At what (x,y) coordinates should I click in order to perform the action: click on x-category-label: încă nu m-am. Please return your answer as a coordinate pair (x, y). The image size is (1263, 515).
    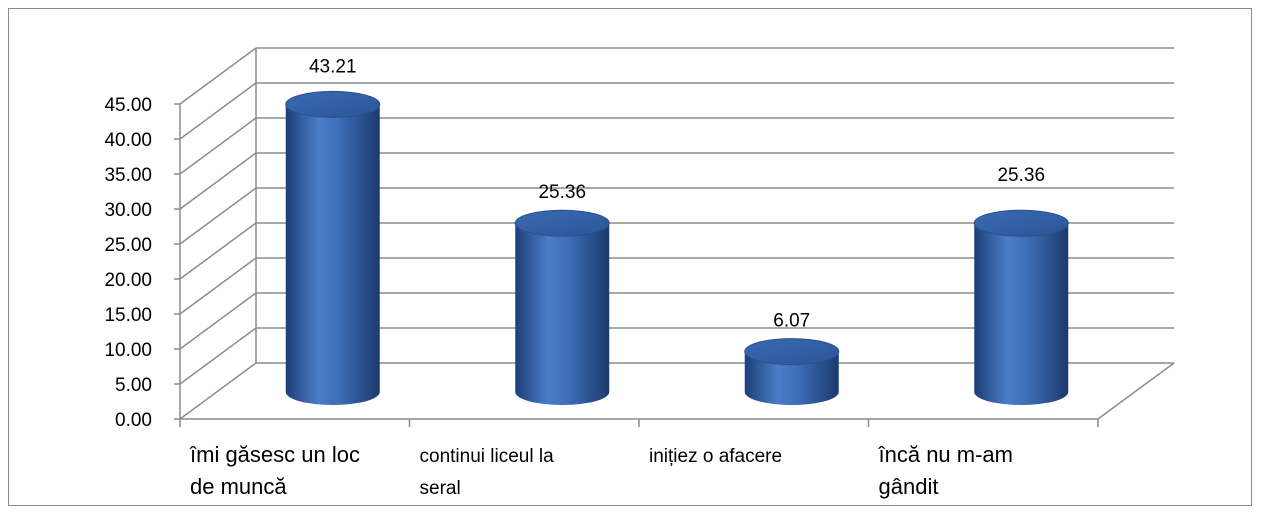
    Looking at the image, I should click on (946, 454).